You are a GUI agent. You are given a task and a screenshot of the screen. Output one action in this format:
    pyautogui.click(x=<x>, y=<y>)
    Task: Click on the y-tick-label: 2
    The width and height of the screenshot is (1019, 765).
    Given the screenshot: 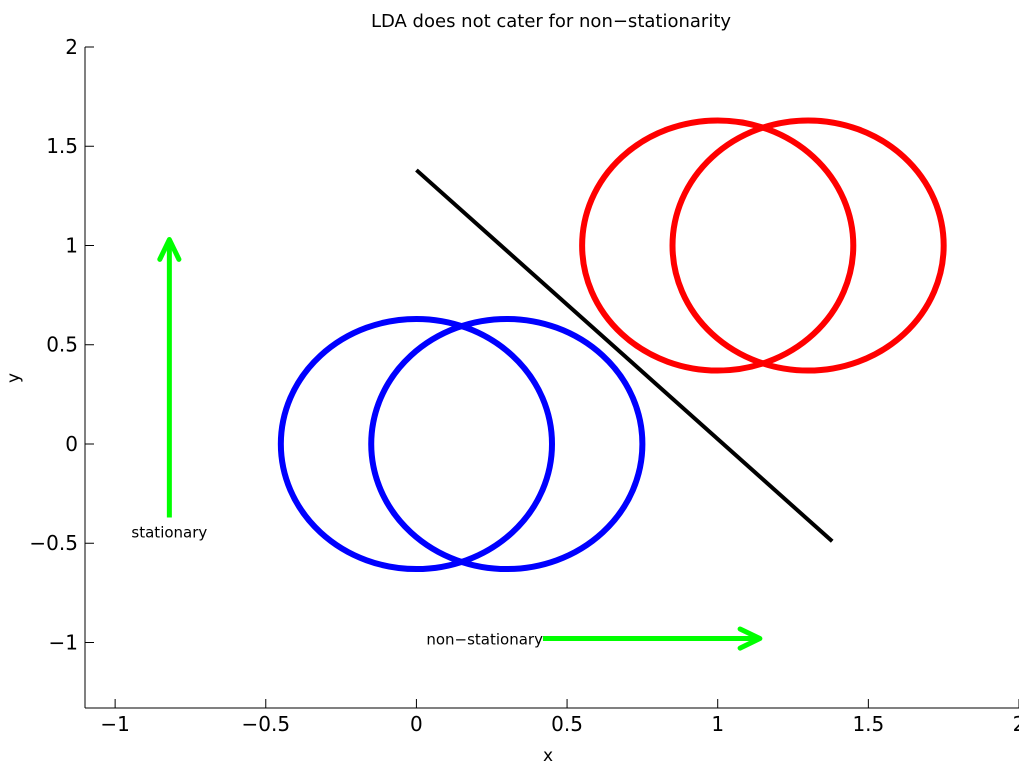 What is the action you would take?
    pyautogui.click(x=71, y=47)
    